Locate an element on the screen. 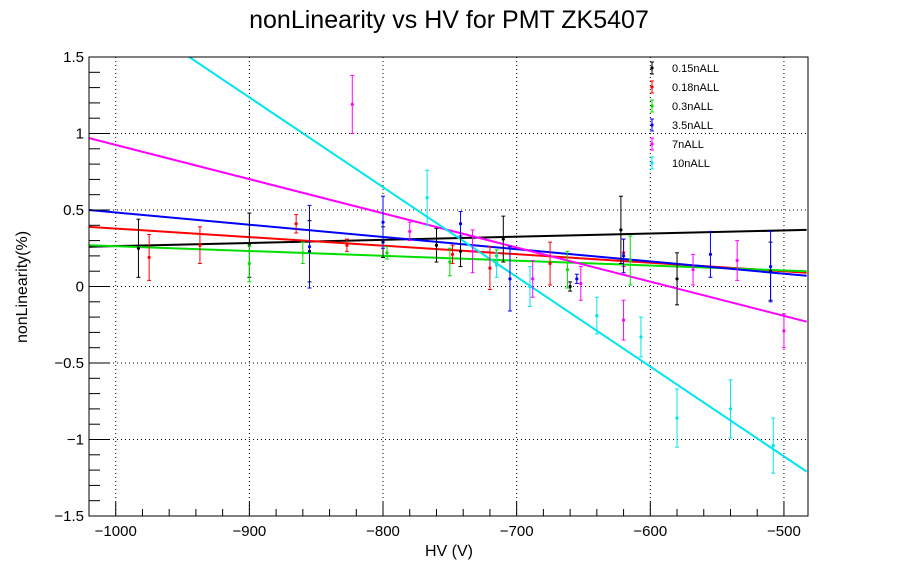 The image size is (898, 574). legend-item: 3.5nALL is located at coordinates (681, 125).